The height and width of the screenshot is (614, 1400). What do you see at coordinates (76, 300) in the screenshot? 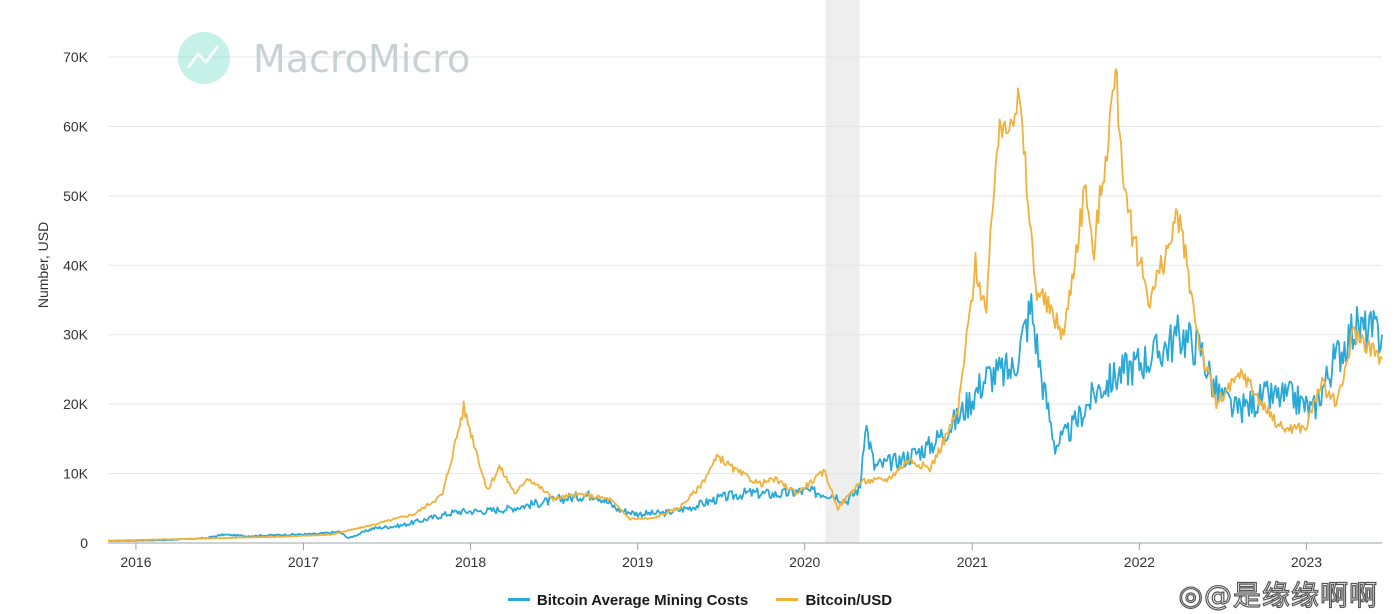
I see `y-axis: 0 10K 20K 30K 40K 50K 60K 70K` at bounding box center [76, 300].